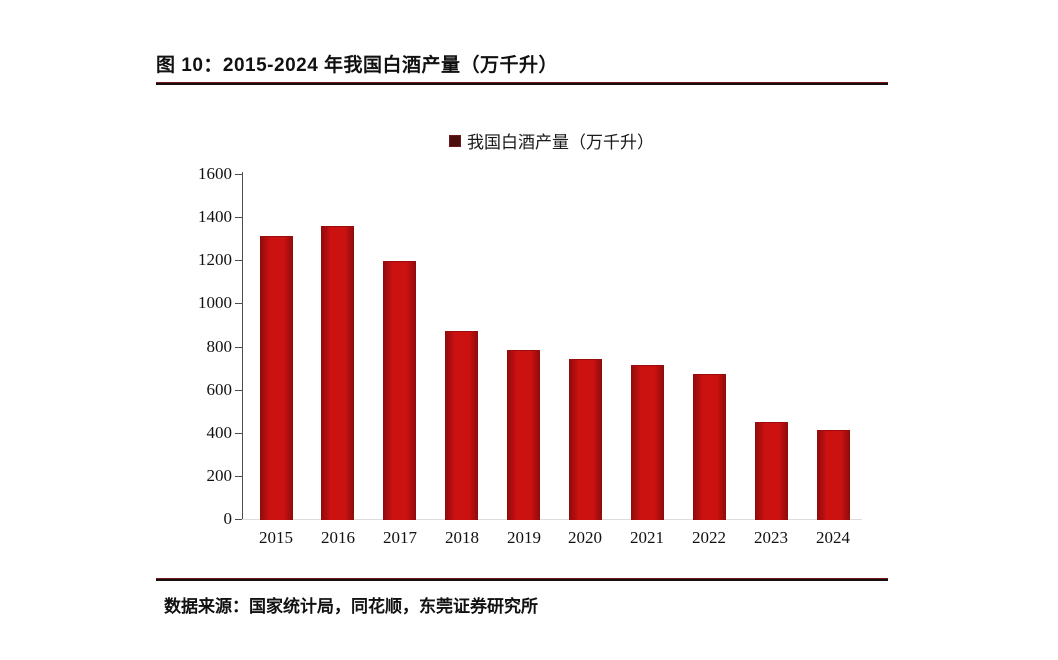 The width and height of the screenshot is (1058, 660). I want to click on source-note: 数据来源：国家统计局，同花顺，东莞证券研究所, so click(351, 606).